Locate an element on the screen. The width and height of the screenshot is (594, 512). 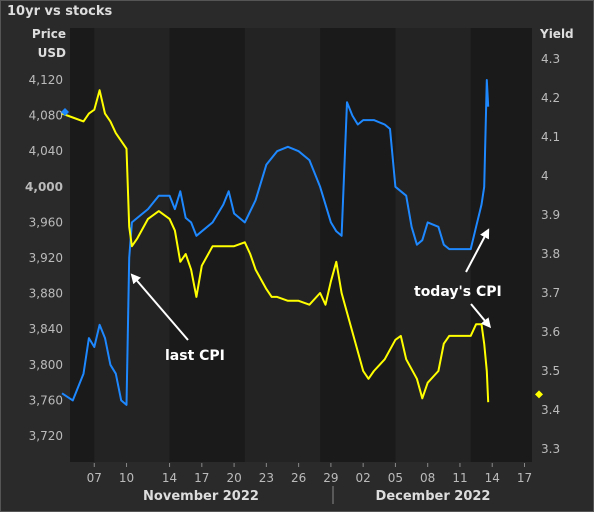
left-tick-label: 4,040 is located at coordinates (46, 151).